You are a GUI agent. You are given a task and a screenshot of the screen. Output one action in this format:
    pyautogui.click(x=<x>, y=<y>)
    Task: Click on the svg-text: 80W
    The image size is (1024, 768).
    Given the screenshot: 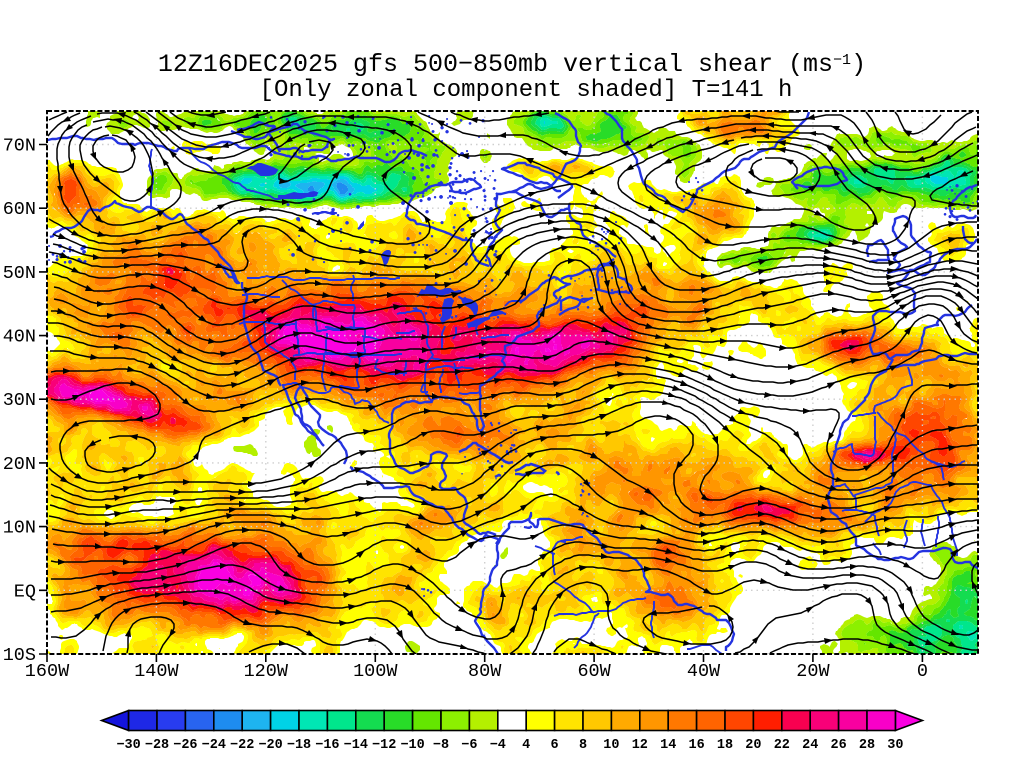 What is the action you would take?
    pyautogui.click(x=485, y=671)
    